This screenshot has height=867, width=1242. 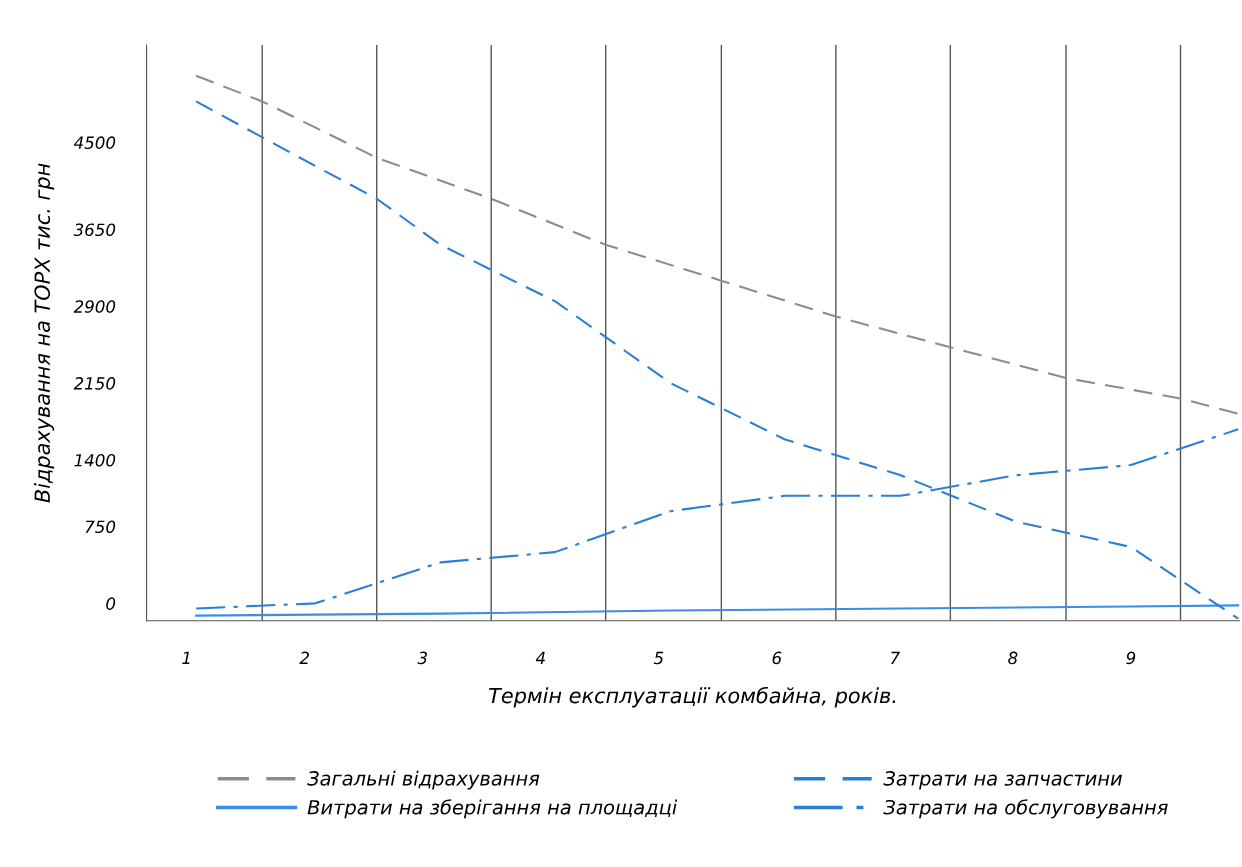 What do you see at coordinates (540, 657) in the screenshot?
I see `x-tick-label: 4` at bounding box center [540, 657].